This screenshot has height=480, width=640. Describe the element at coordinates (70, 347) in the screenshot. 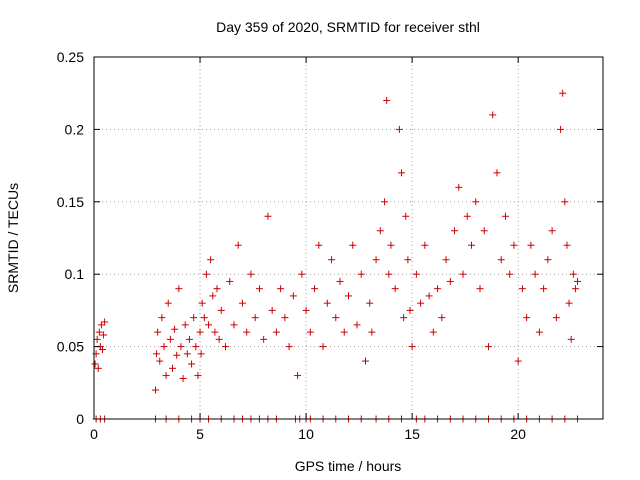

I see `y-tick-label: 0.05` at that location.